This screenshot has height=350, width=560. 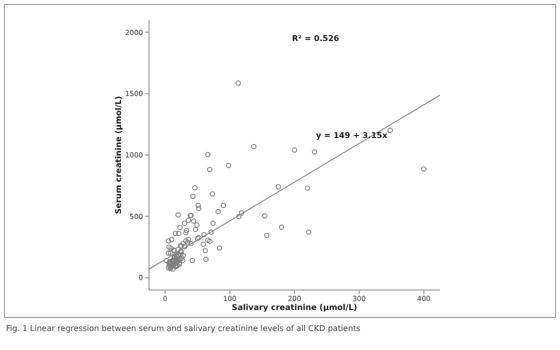 I want to click on y-axis-title: Serum creatinine (μmol/L), so click(x=118, y=155).